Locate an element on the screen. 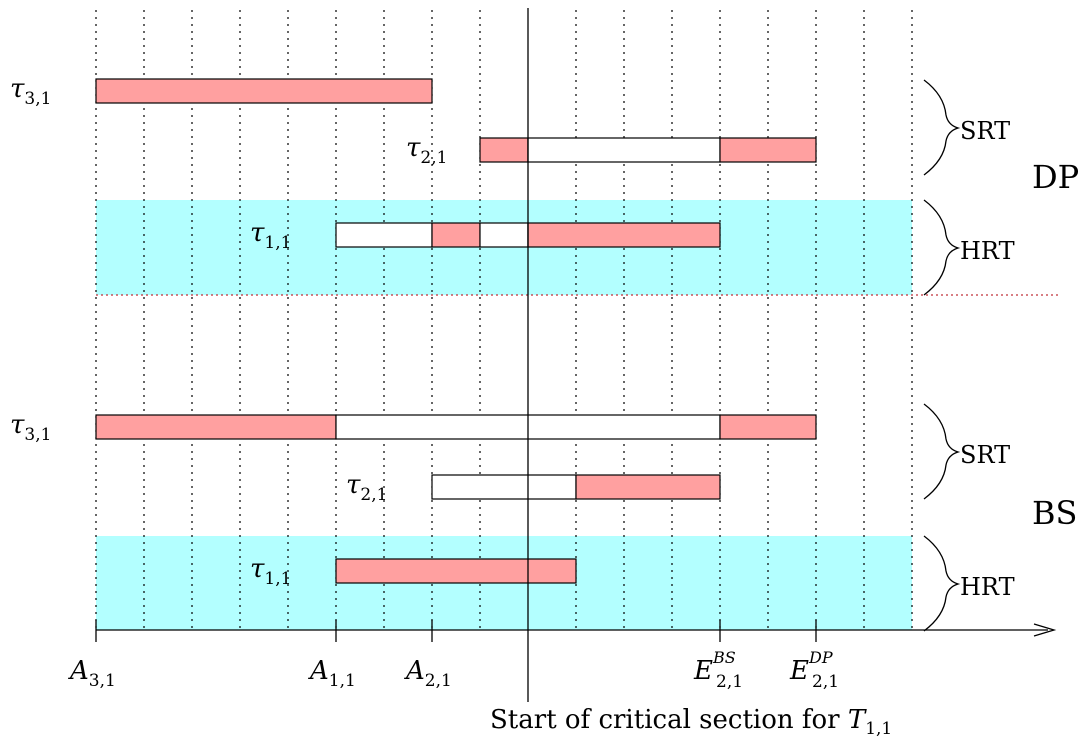  time-marker-label: EDP 2,1 is located at coordinates (814, 670).